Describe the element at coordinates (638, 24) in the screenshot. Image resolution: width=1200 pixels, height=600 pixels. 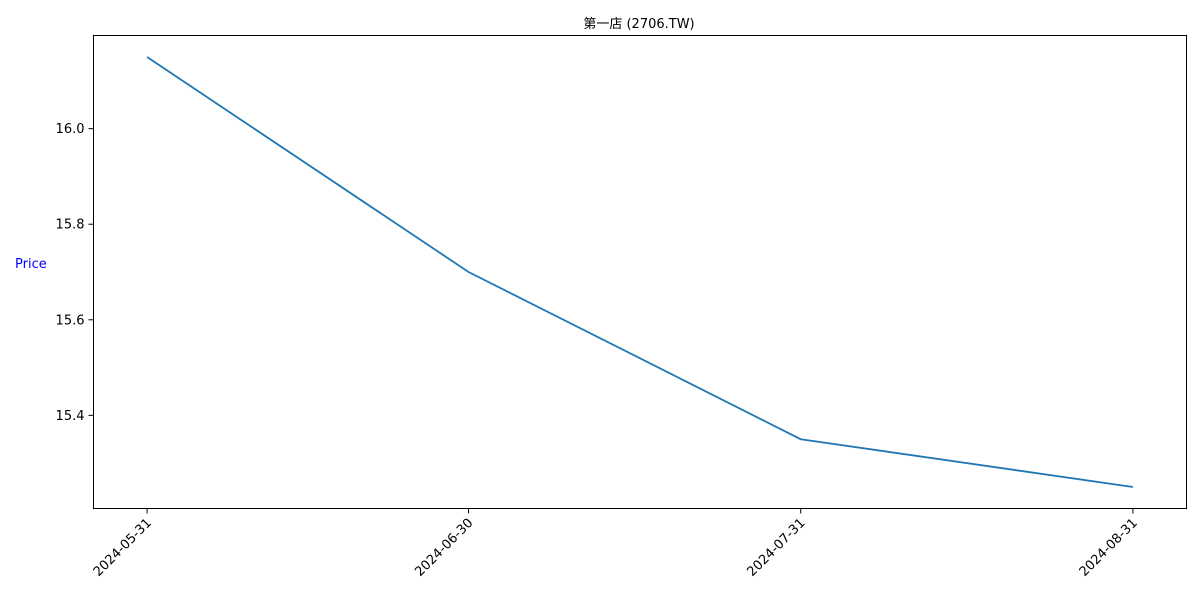
I see `chart-title: 第一店 (2706.TW)` at that location.